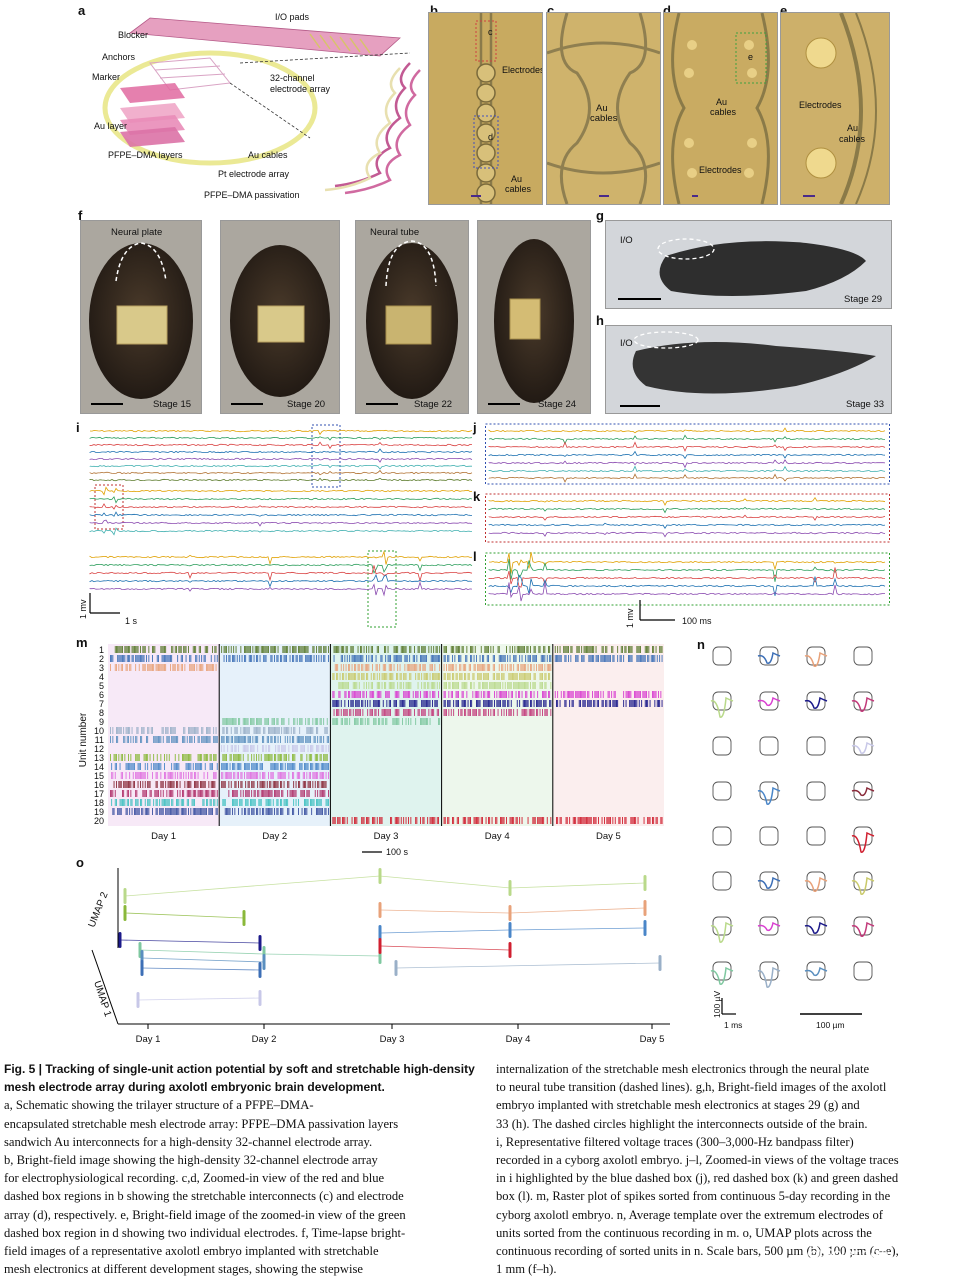  Describe the element at coordinates (380, 933) in the screenshot. I see `umap-cluster` at that location.